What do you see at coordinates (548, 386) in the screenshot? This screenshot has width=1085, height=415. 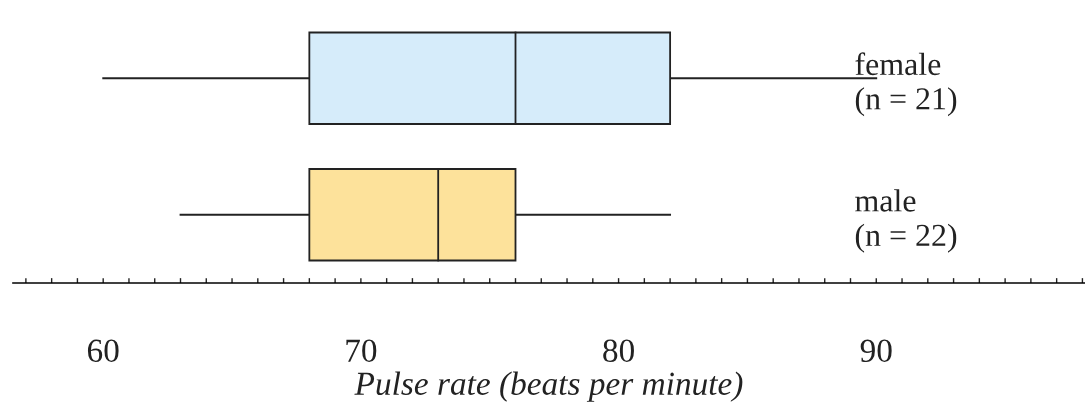 I see `x-axis-title: Pulse rate (beats per minute)` at bounding box center [548, 386].